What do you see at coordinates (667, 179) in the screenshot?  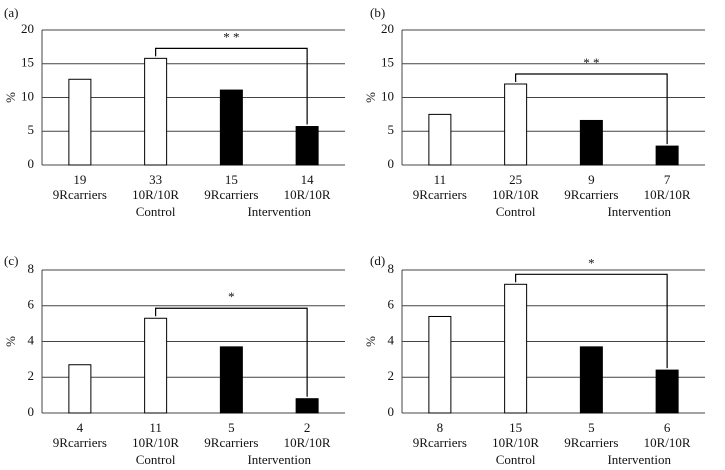 I see `n-label: 7` at bounding box center [667, 179].